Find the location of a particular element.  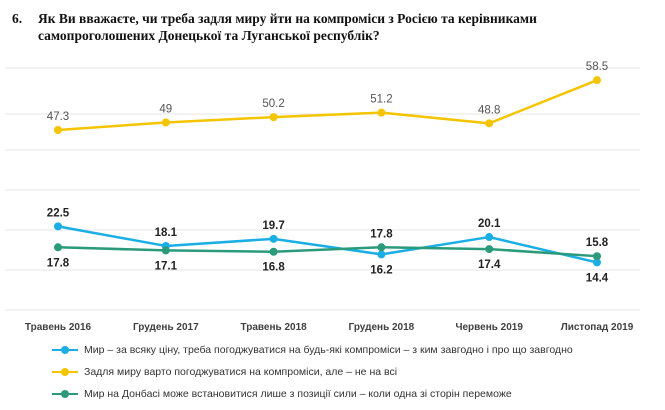

x-tick-label: Листопад 2019 is located at coordinates (597, 327).